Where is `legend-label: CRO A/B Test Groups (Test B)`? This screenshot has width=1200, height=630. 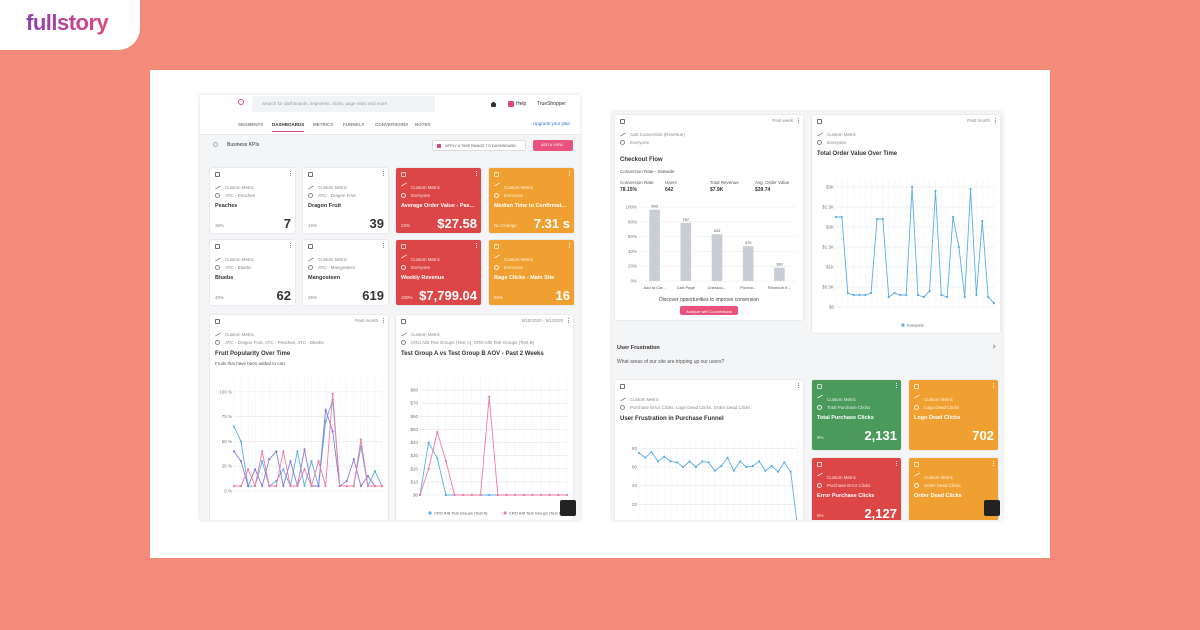
legend-label: CRO A/B Test Groups (Test B) is located at coordinates (536, 513).